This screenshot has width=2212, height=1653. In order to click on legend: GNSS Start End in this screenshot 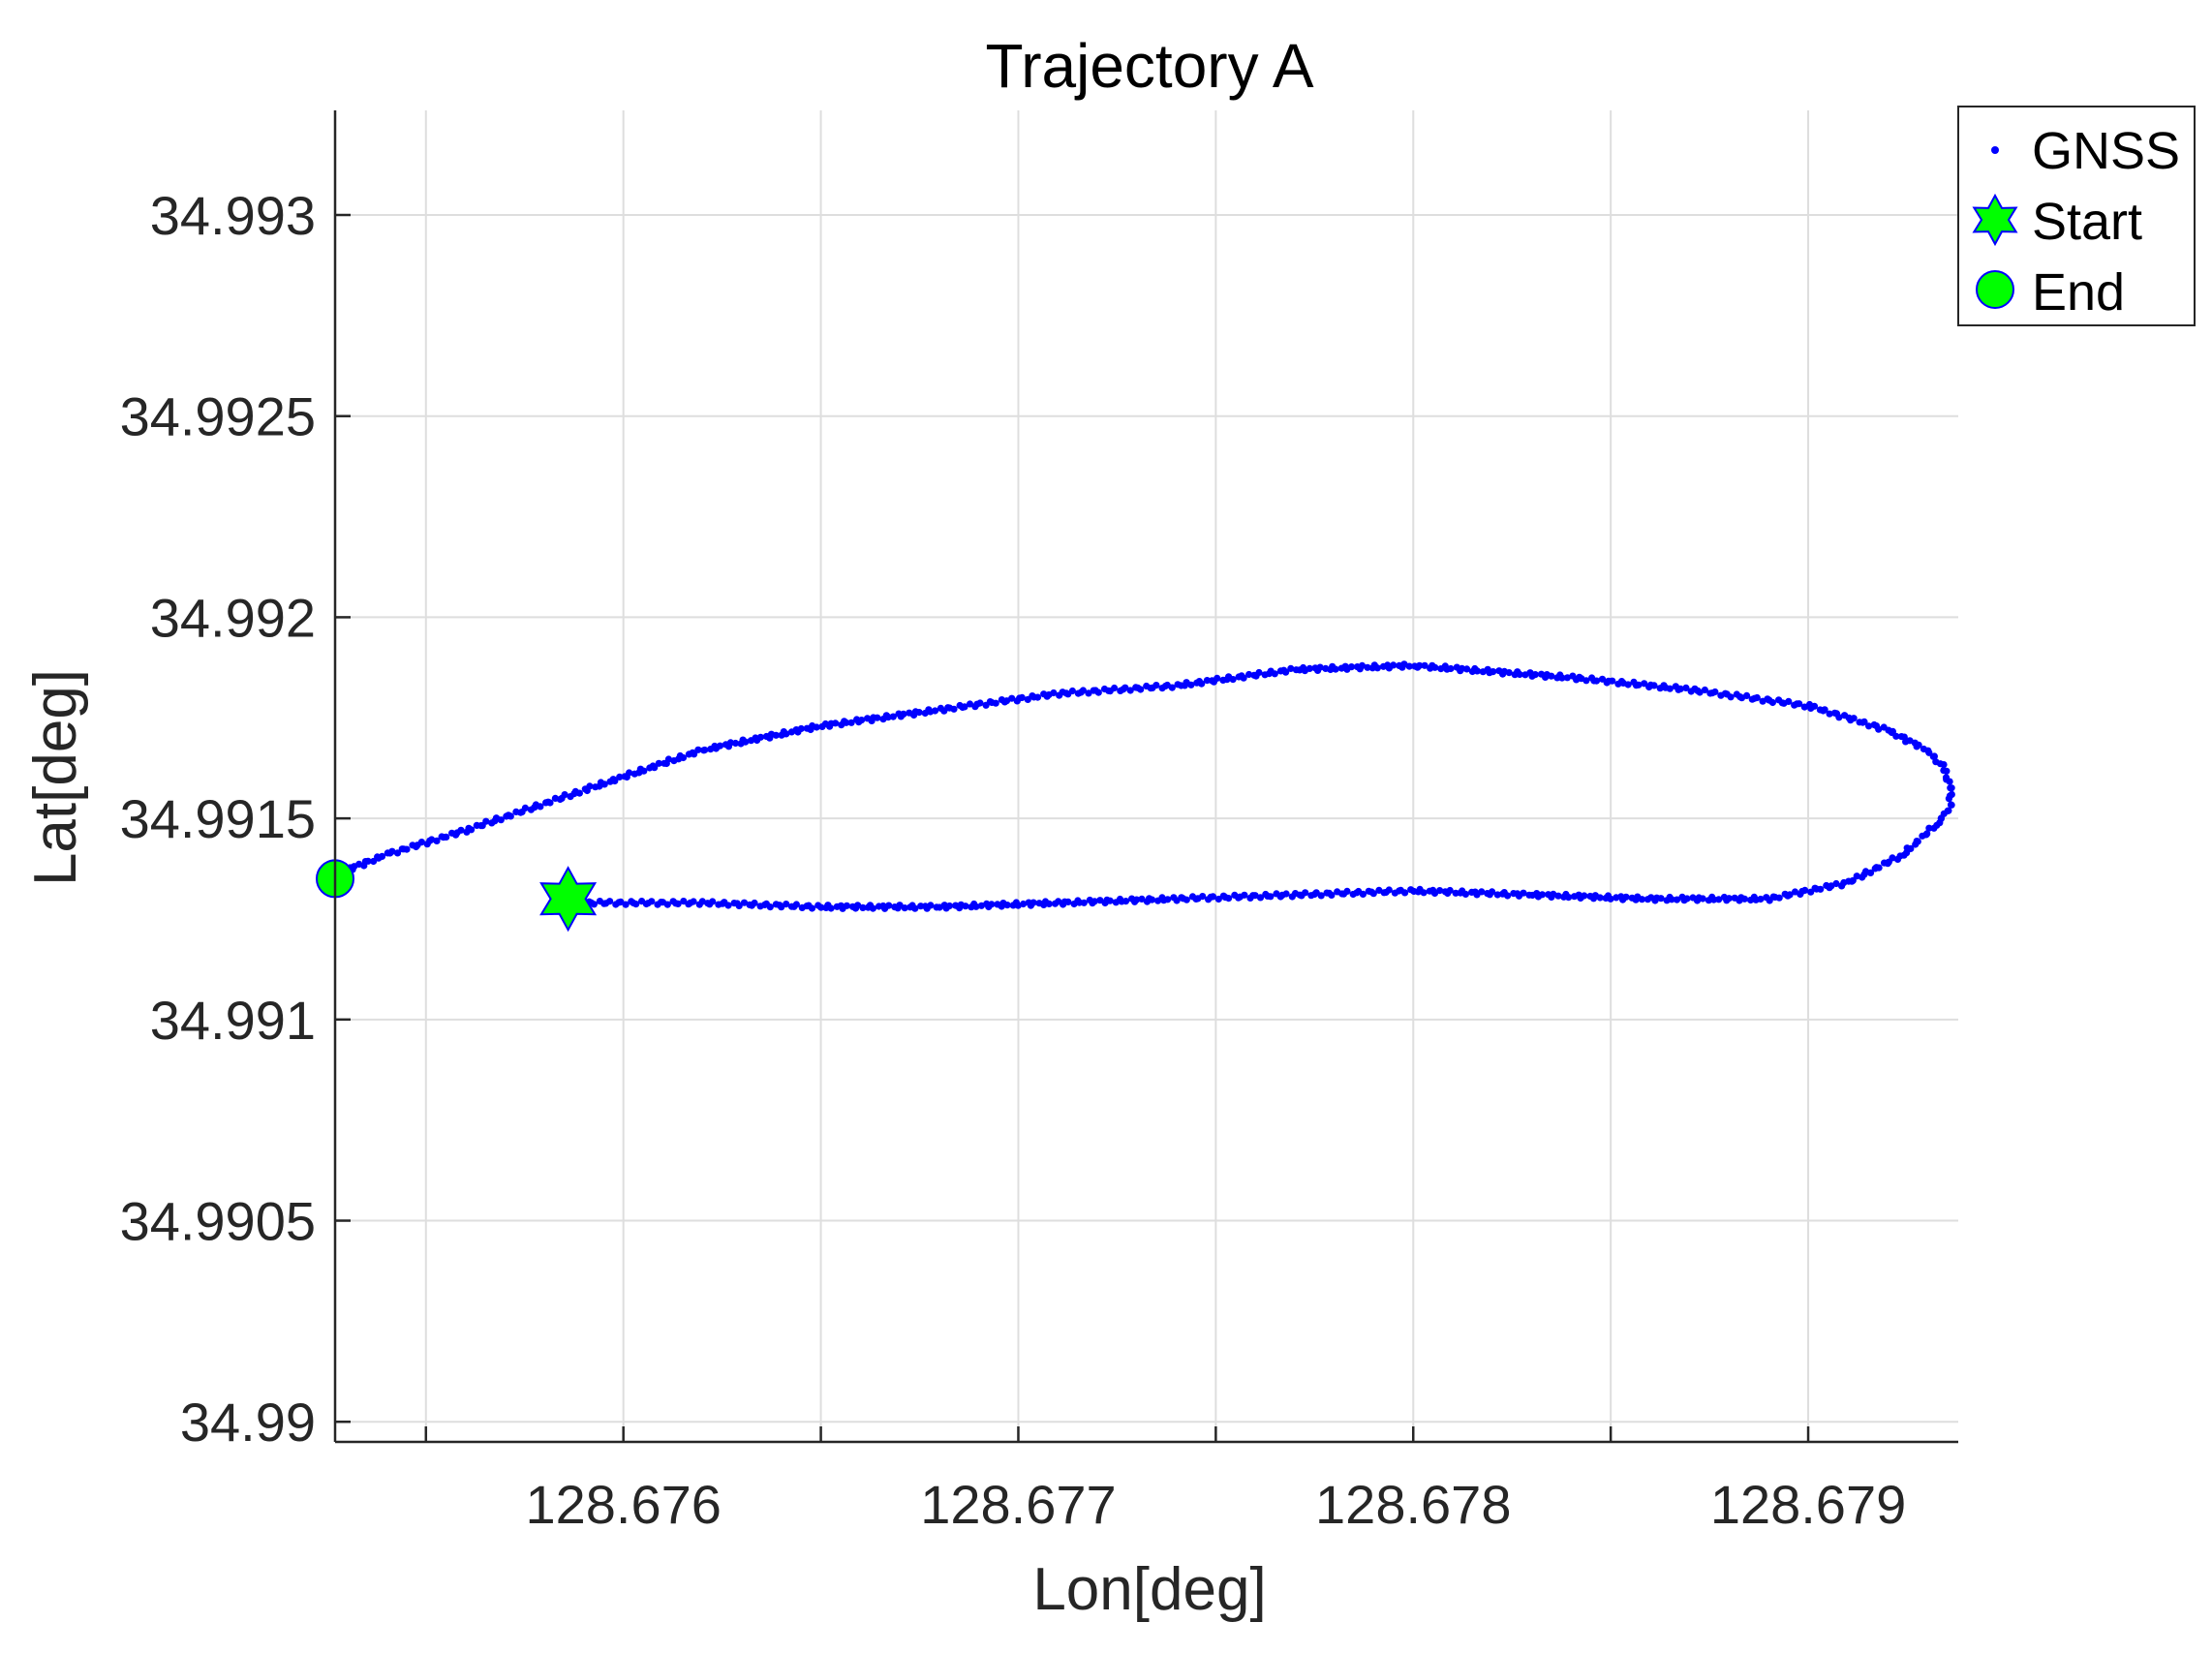, I will do `click(2077, 216)`.